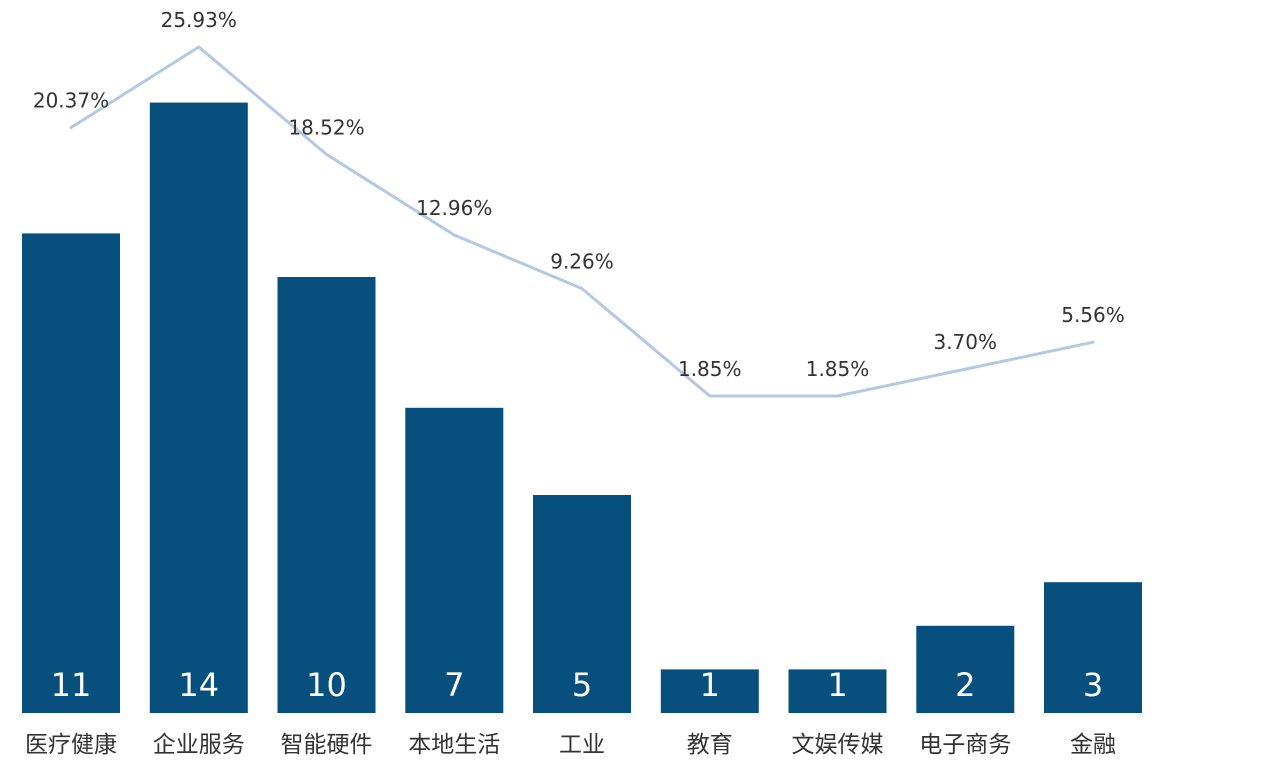  I want to click on category-label: 文娱传媒, so click(838, 745).